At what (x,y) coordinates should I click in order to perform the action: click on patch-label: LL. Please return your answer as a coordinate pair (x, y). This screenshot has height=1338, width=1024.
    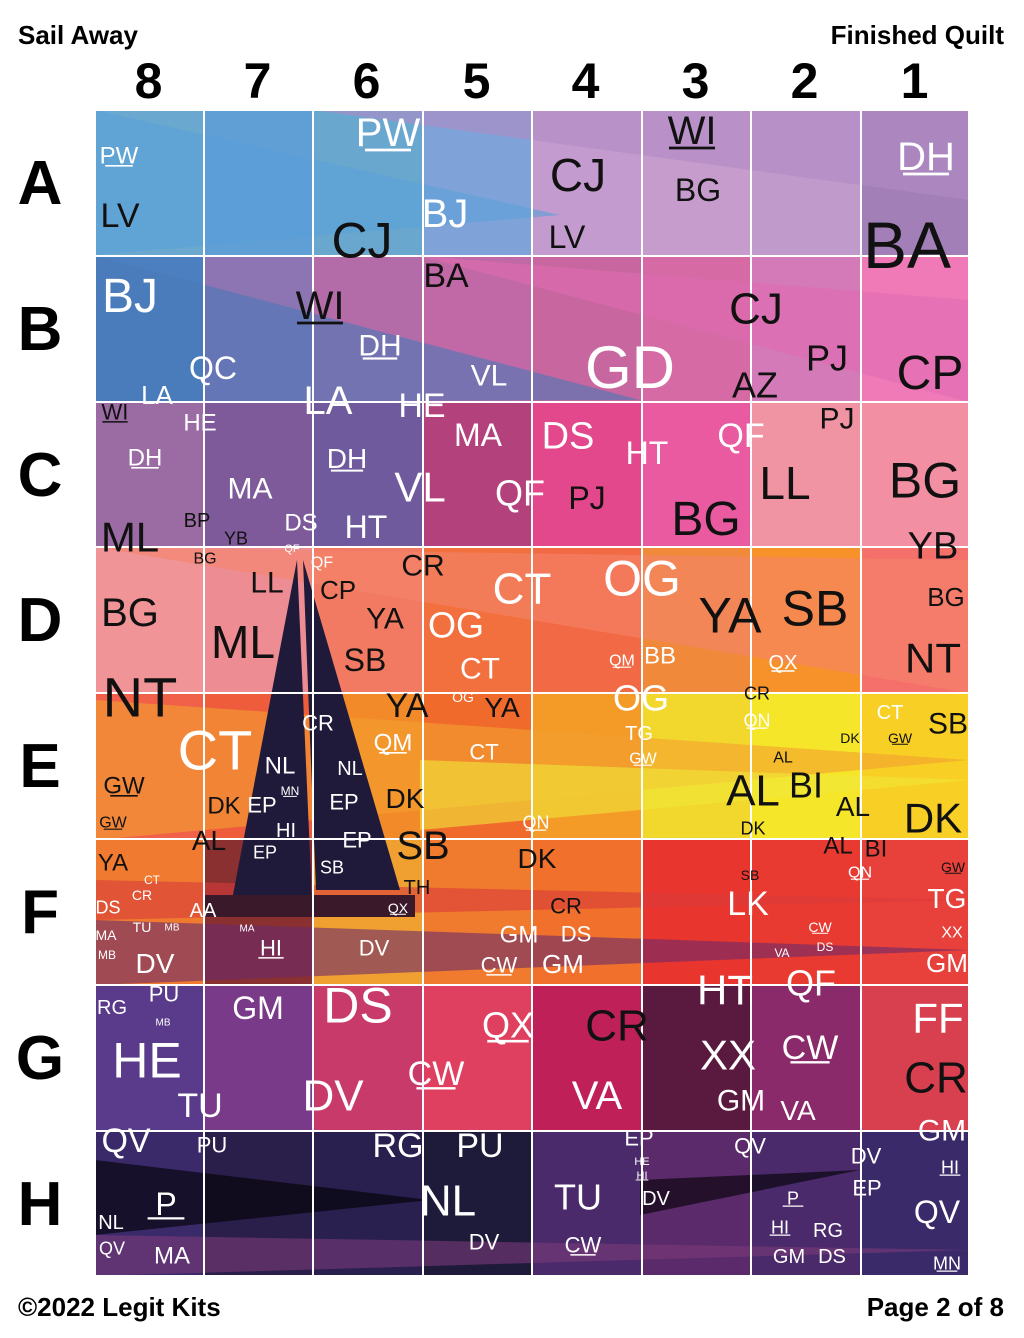
    Looking at the image, I should click on (784, 483).